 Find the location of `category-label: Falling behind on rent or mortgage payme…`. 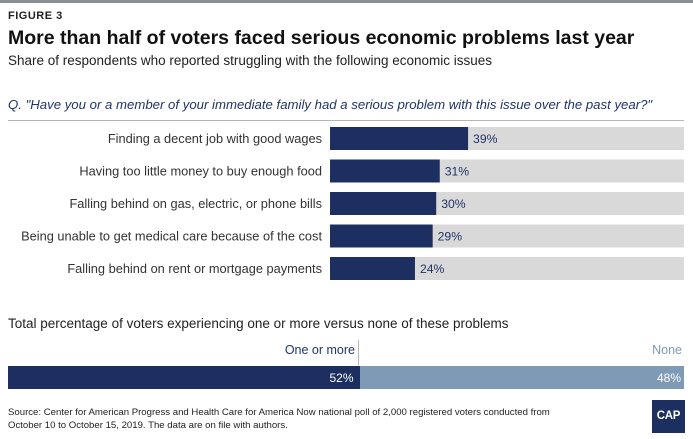

category-label: Falling behind on rent or mortgage payme… is located at coordinates (194, 268).